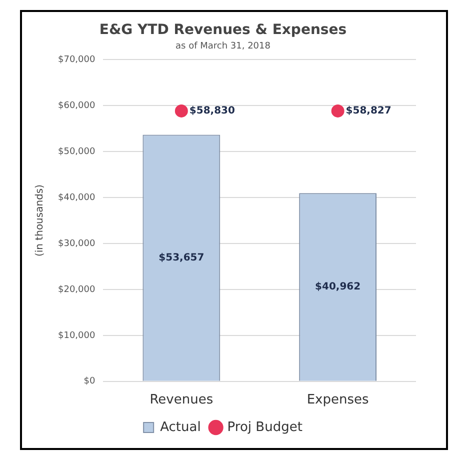 The height and width of the screenshot is (453, 452). I want to click on y-tick-label: $30,000, so click(77, 243).